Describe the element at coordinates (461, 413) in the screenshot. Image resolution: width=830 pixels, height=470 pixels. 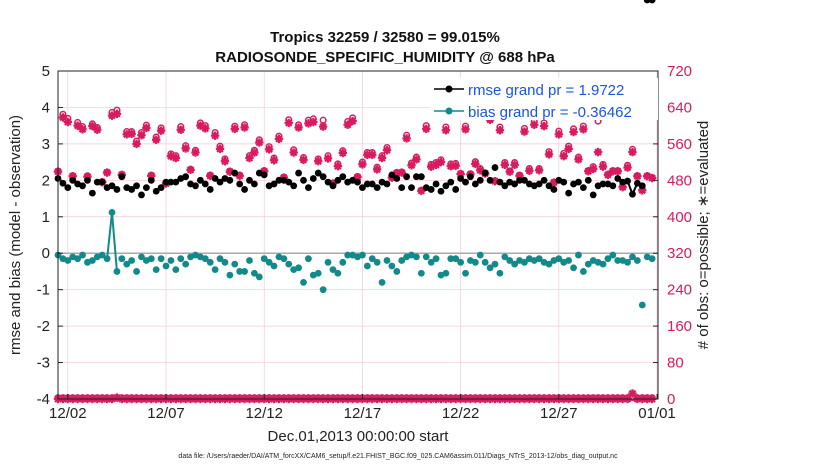
I see `x-tick-label: 12/22` at that location.